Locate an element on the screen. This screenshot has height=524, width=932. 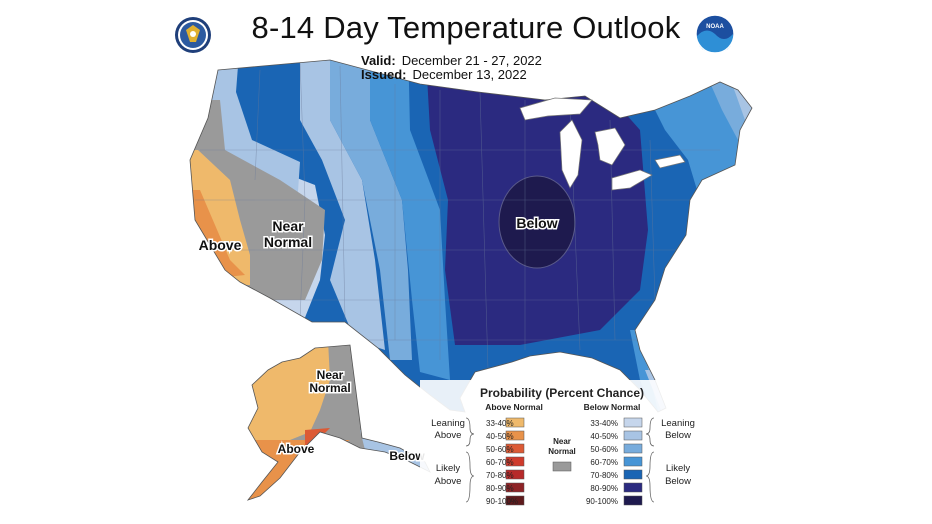
legend-brace-likely-below is located at coordinates (650, 477).